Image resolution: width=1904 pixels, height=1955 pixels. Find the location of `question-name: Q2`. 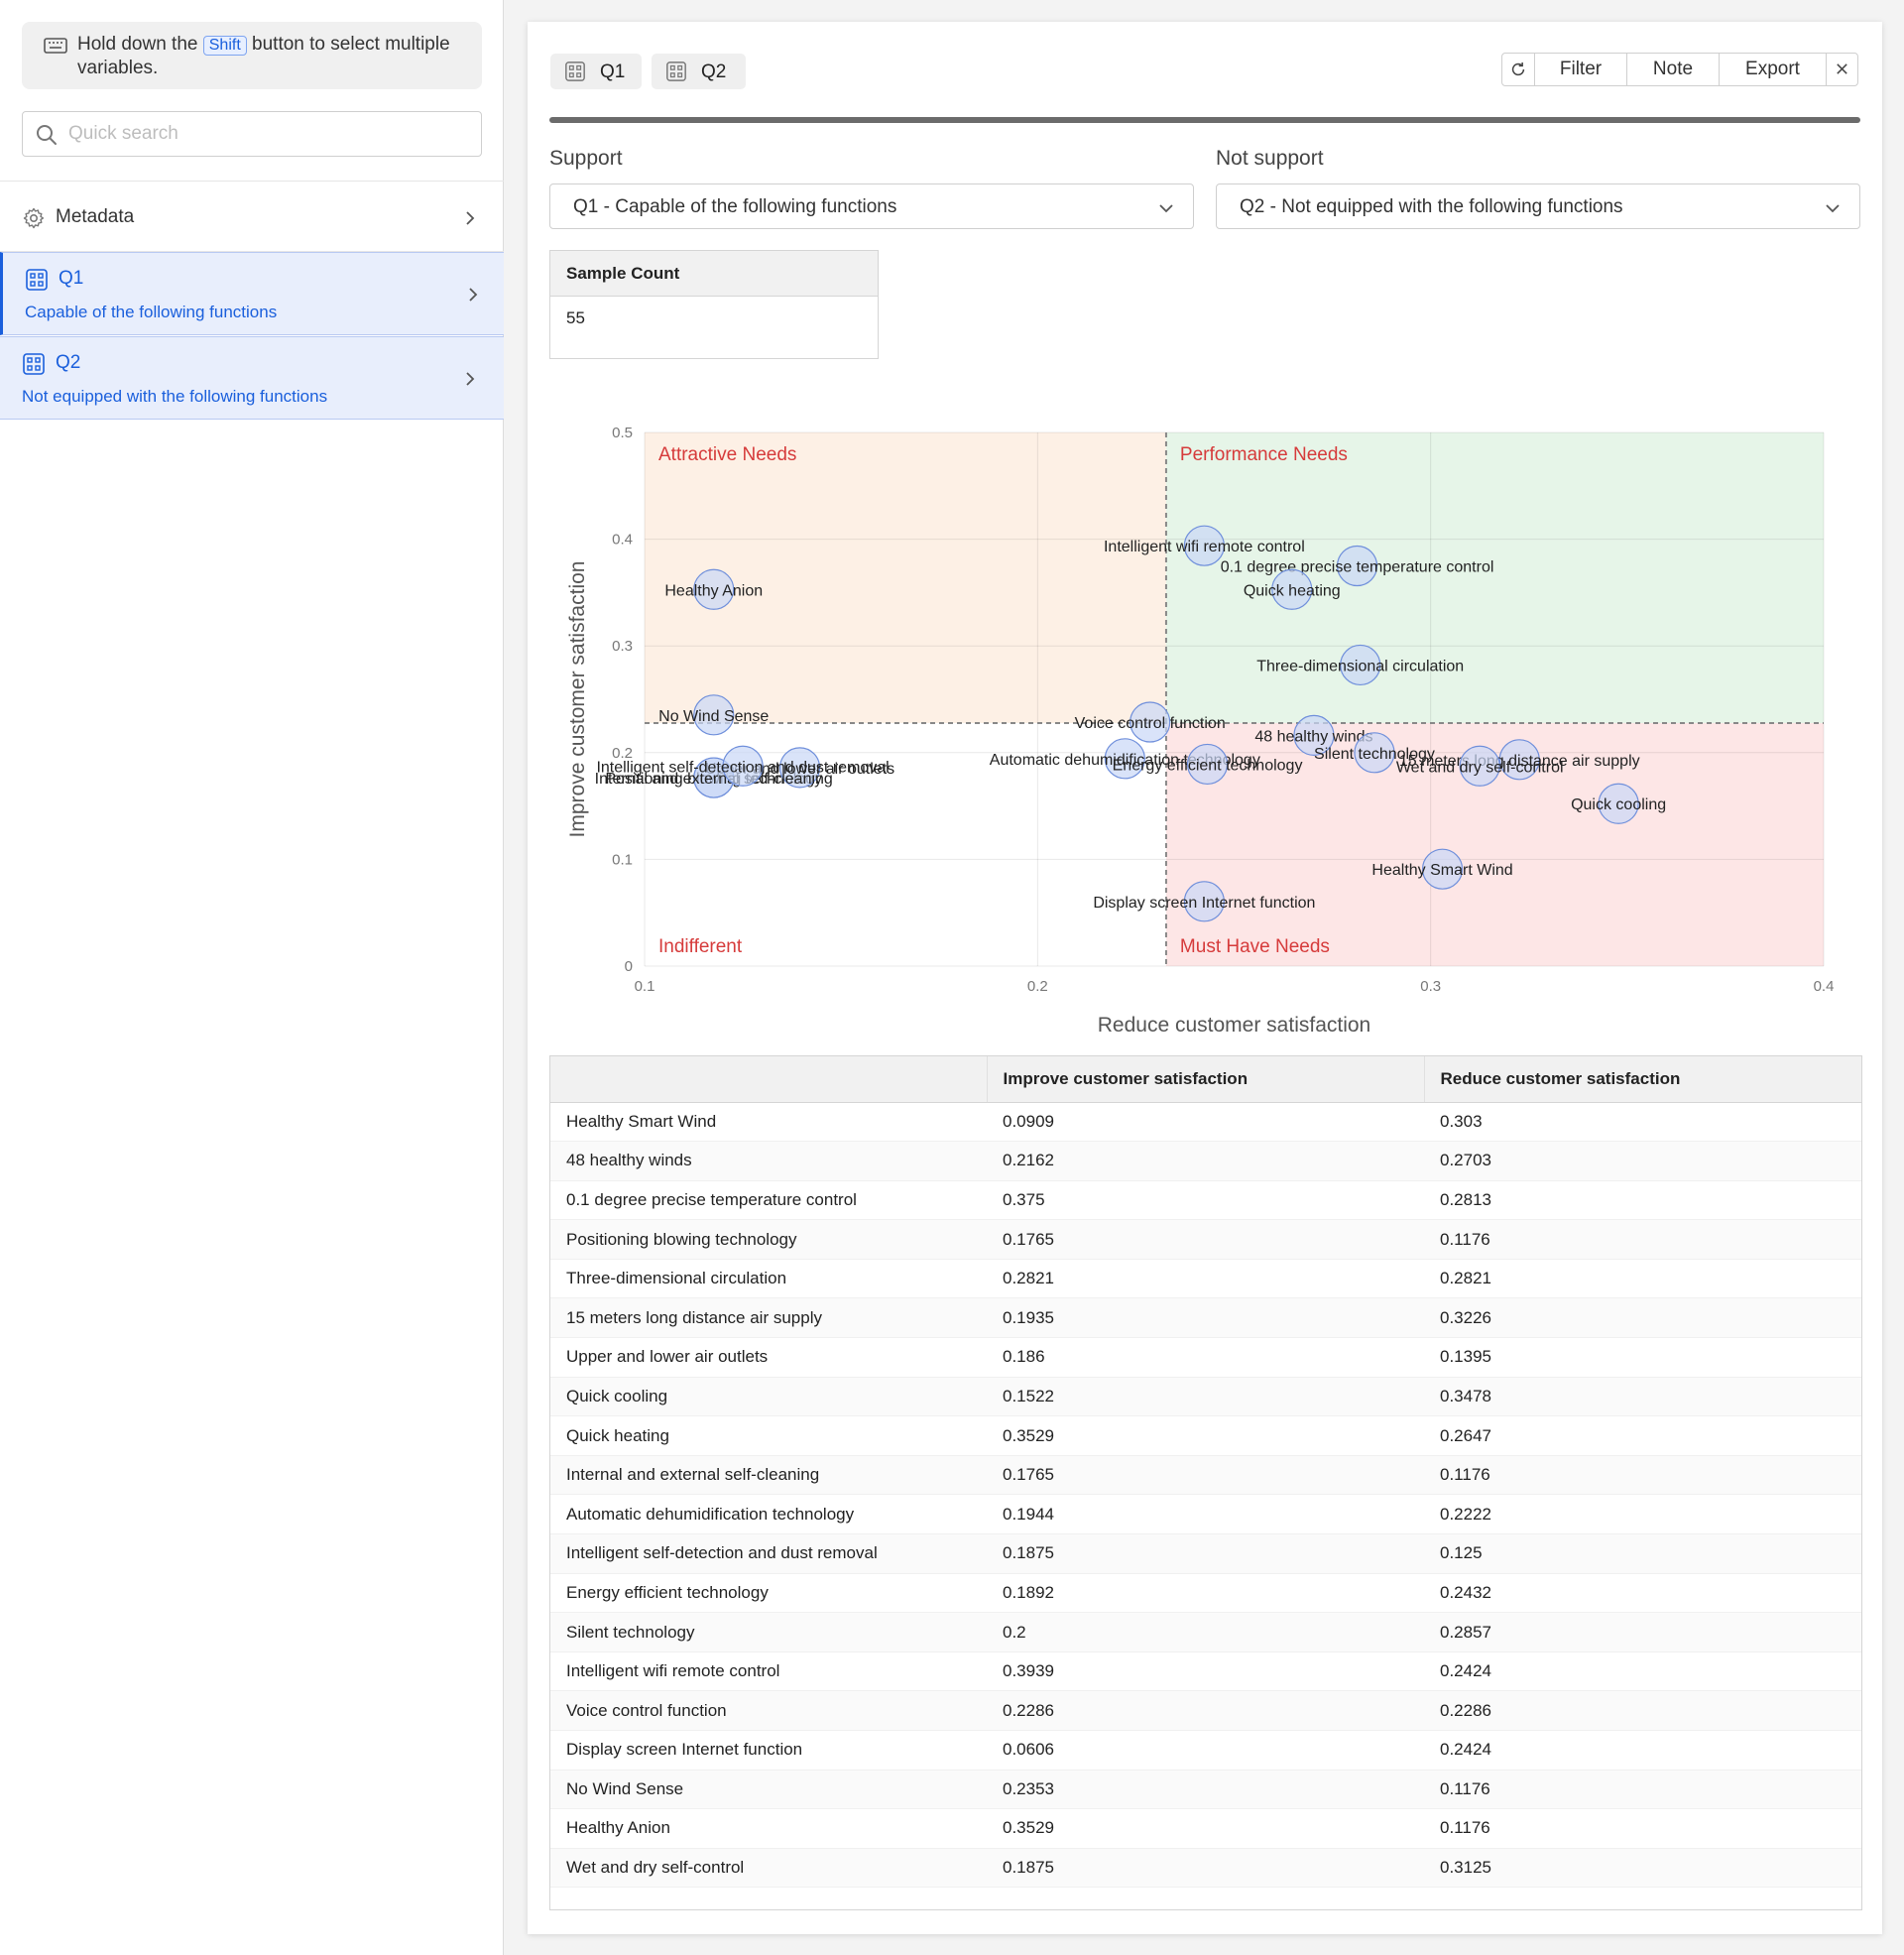

question-name: Q2 is located at coordinates (68, 362).